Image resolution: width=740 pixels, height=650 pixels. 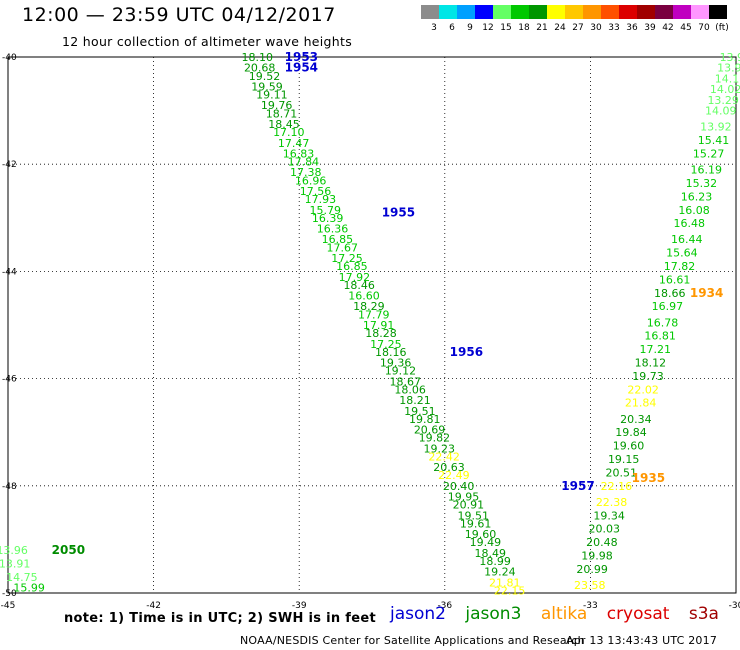 I want to click on swh-data-label: 22.02, so click(x=643, y=389).